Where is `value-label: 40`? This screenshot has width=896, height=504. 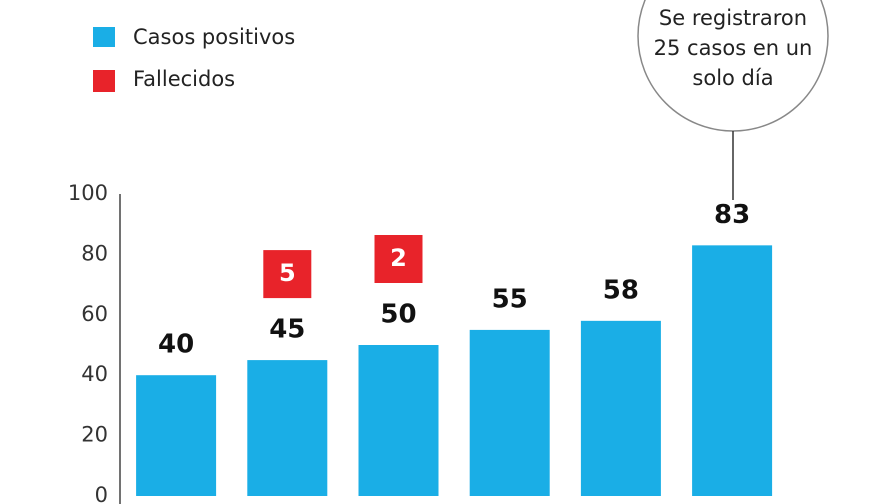
value-label: 40 is located at coordinates (176, 345).